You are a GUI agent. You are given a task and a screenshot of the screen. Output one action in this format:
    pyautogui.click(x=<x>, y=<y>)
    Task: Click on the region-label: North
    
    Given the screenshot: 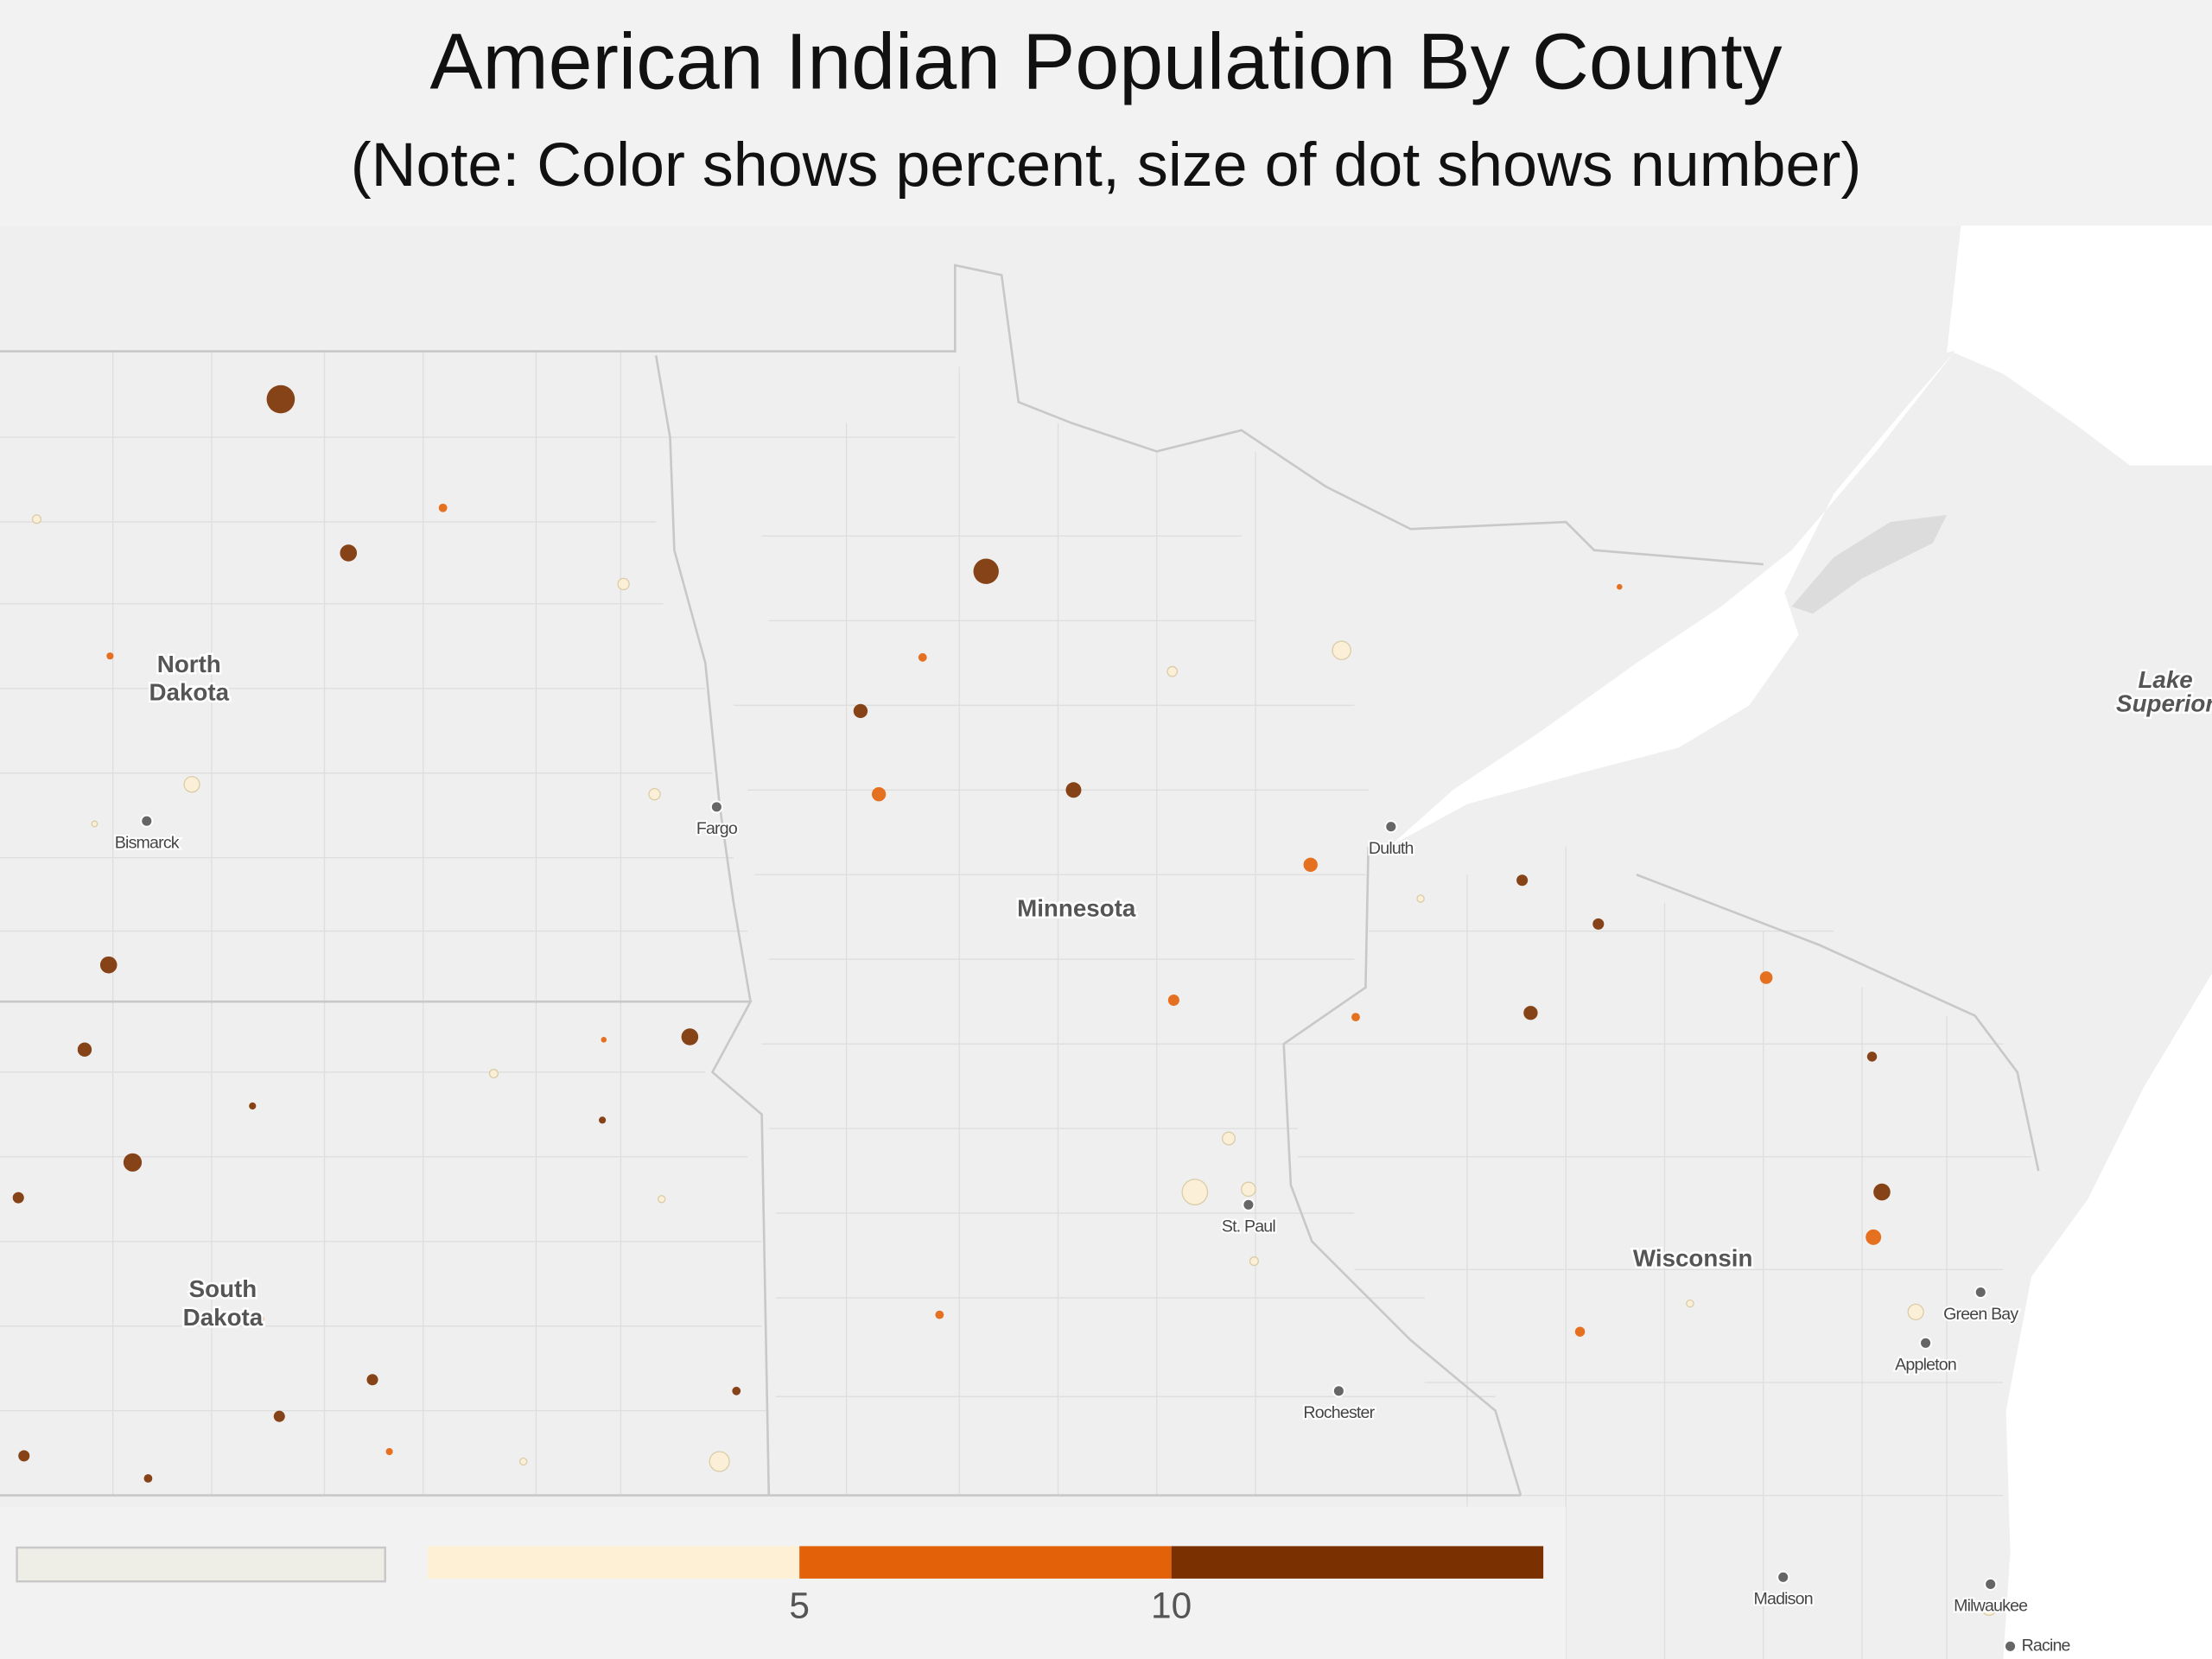 What is the action you would take?
    pyautogui.click(x=189, y=664)
    